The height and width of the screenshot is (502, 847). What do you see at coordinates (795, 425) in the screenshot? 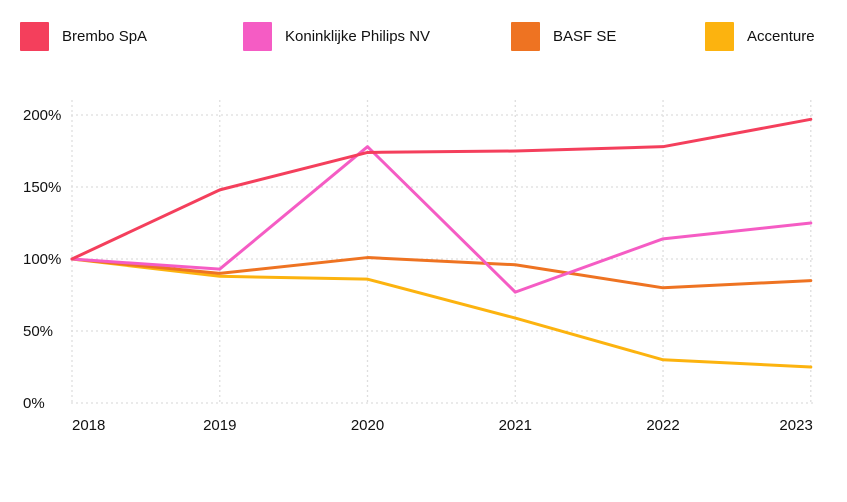
I see `x-tick-label: 2023` at bounding box center [795, 425].